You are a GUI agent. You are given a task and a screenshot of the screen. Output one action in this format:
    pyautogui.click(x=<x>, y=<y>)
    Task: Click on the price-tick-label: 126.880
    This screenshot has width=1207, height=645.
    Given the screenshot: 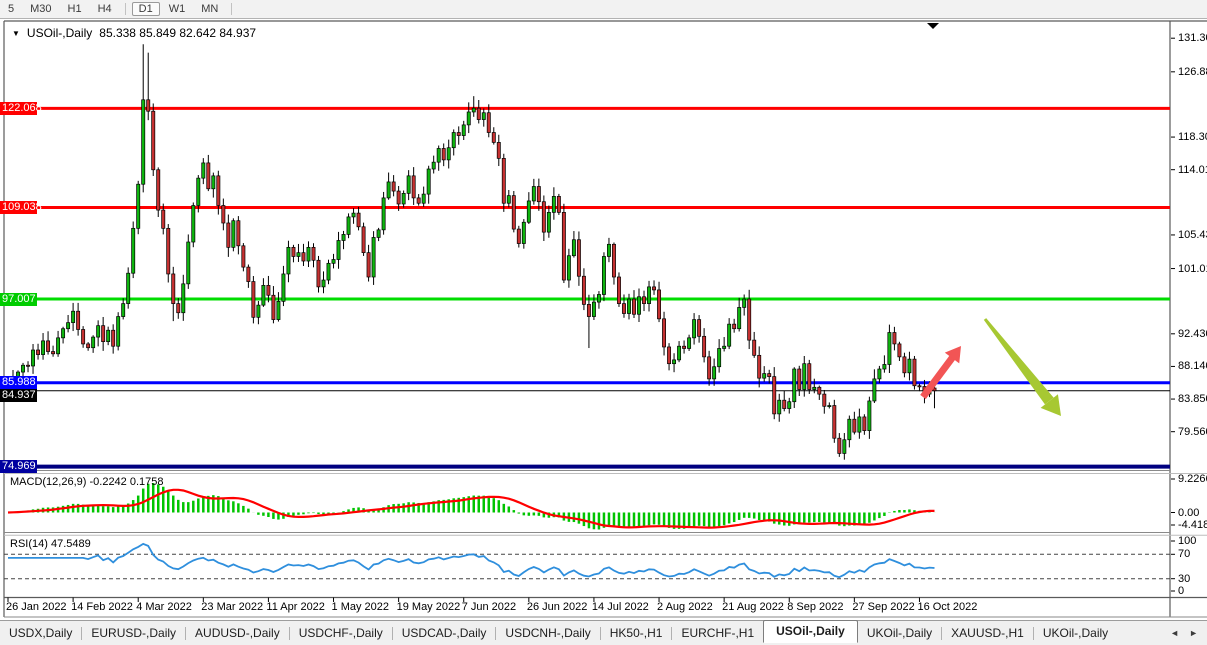 What is the action you would take?
    pyautogui.click(x=1192, y=71)
    